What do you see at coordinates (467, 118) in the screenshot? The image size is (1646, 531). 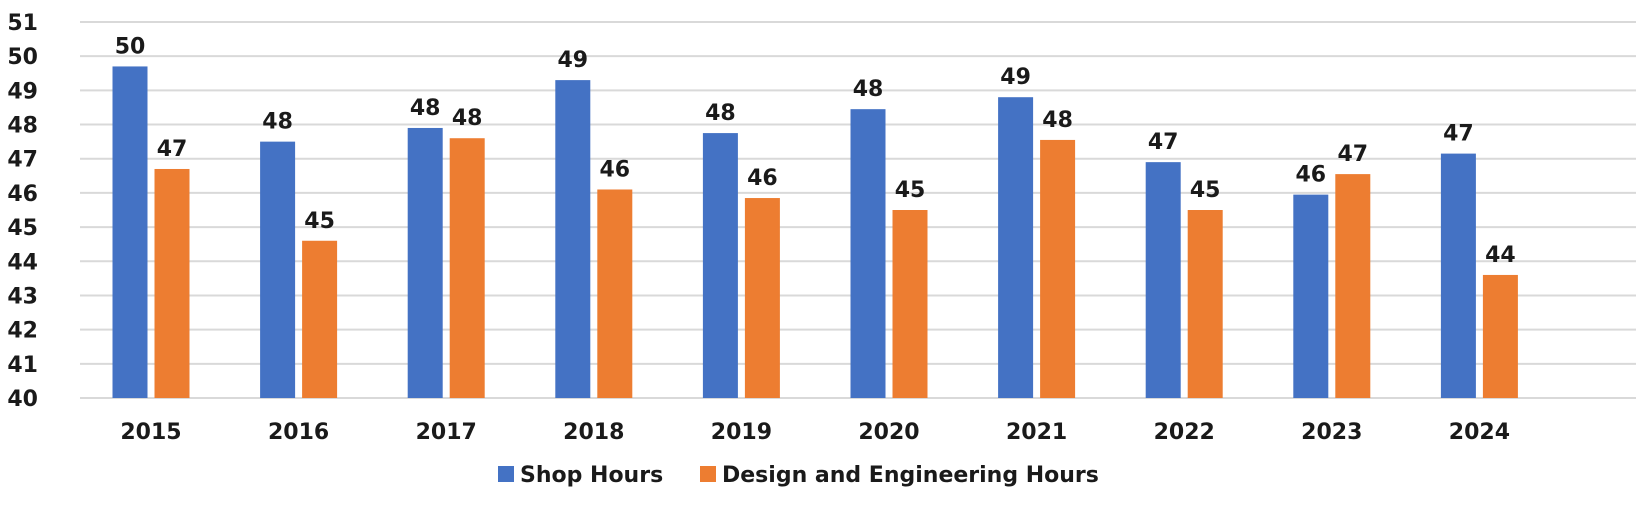 I see `data-label-design-engineering-hours-2017: 48` at bounding box center [467, 118].